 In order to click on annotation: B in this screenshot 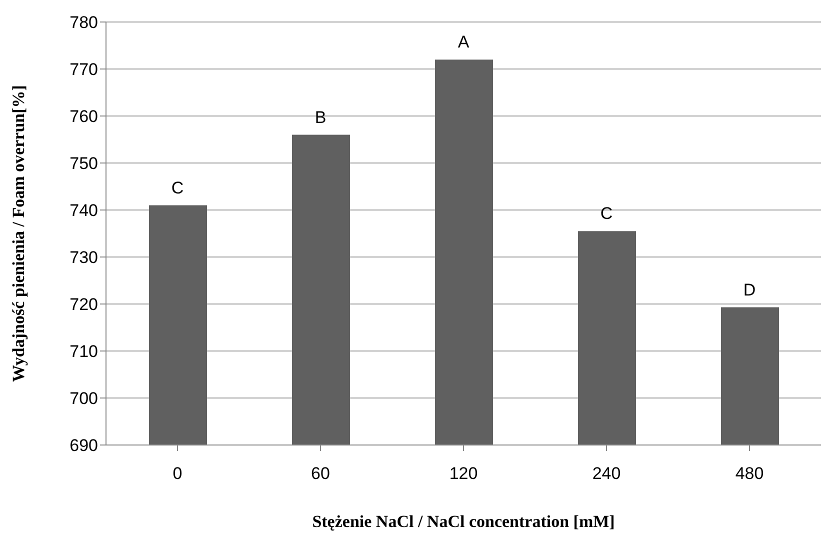, I will do `click(320, 117)`.